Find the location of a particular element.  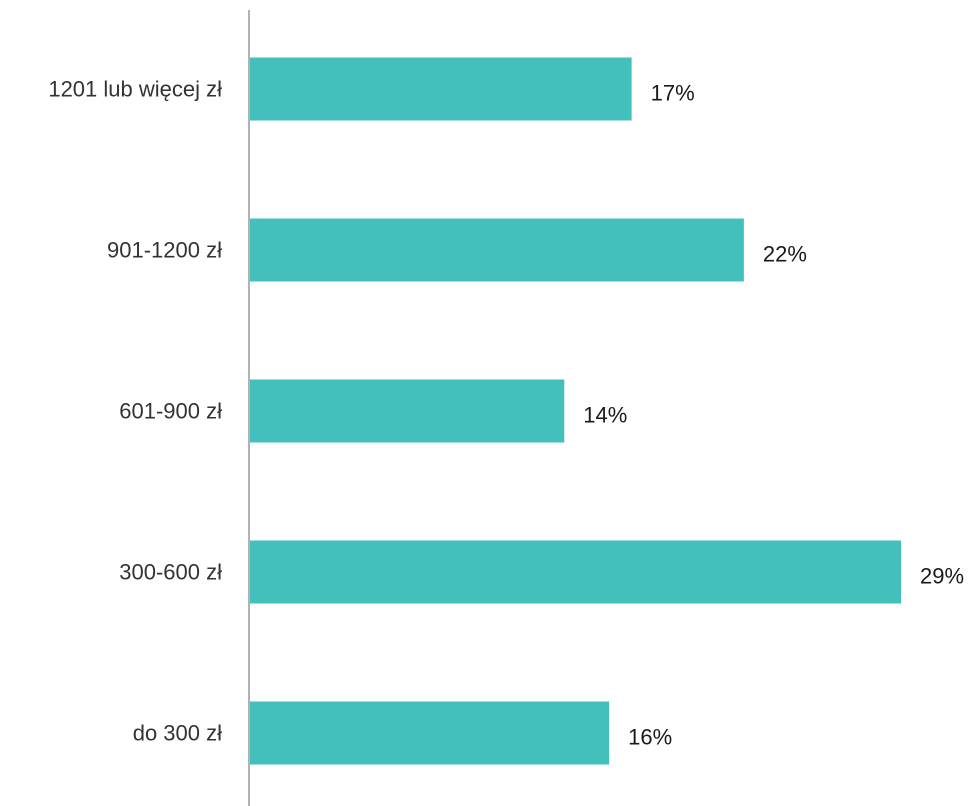

value-label-2: 14% is located at coordinates (605, 415).